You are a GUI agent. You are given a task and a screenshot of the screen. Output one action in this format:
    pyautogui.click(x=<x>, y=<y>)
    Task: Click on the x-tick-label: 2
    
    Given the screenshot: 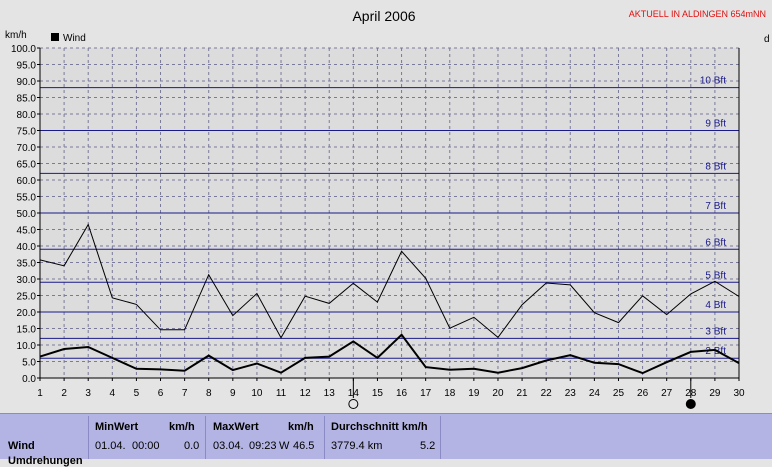 What is the action you would take?
    pyautogui.click(x=64, y=393)
    